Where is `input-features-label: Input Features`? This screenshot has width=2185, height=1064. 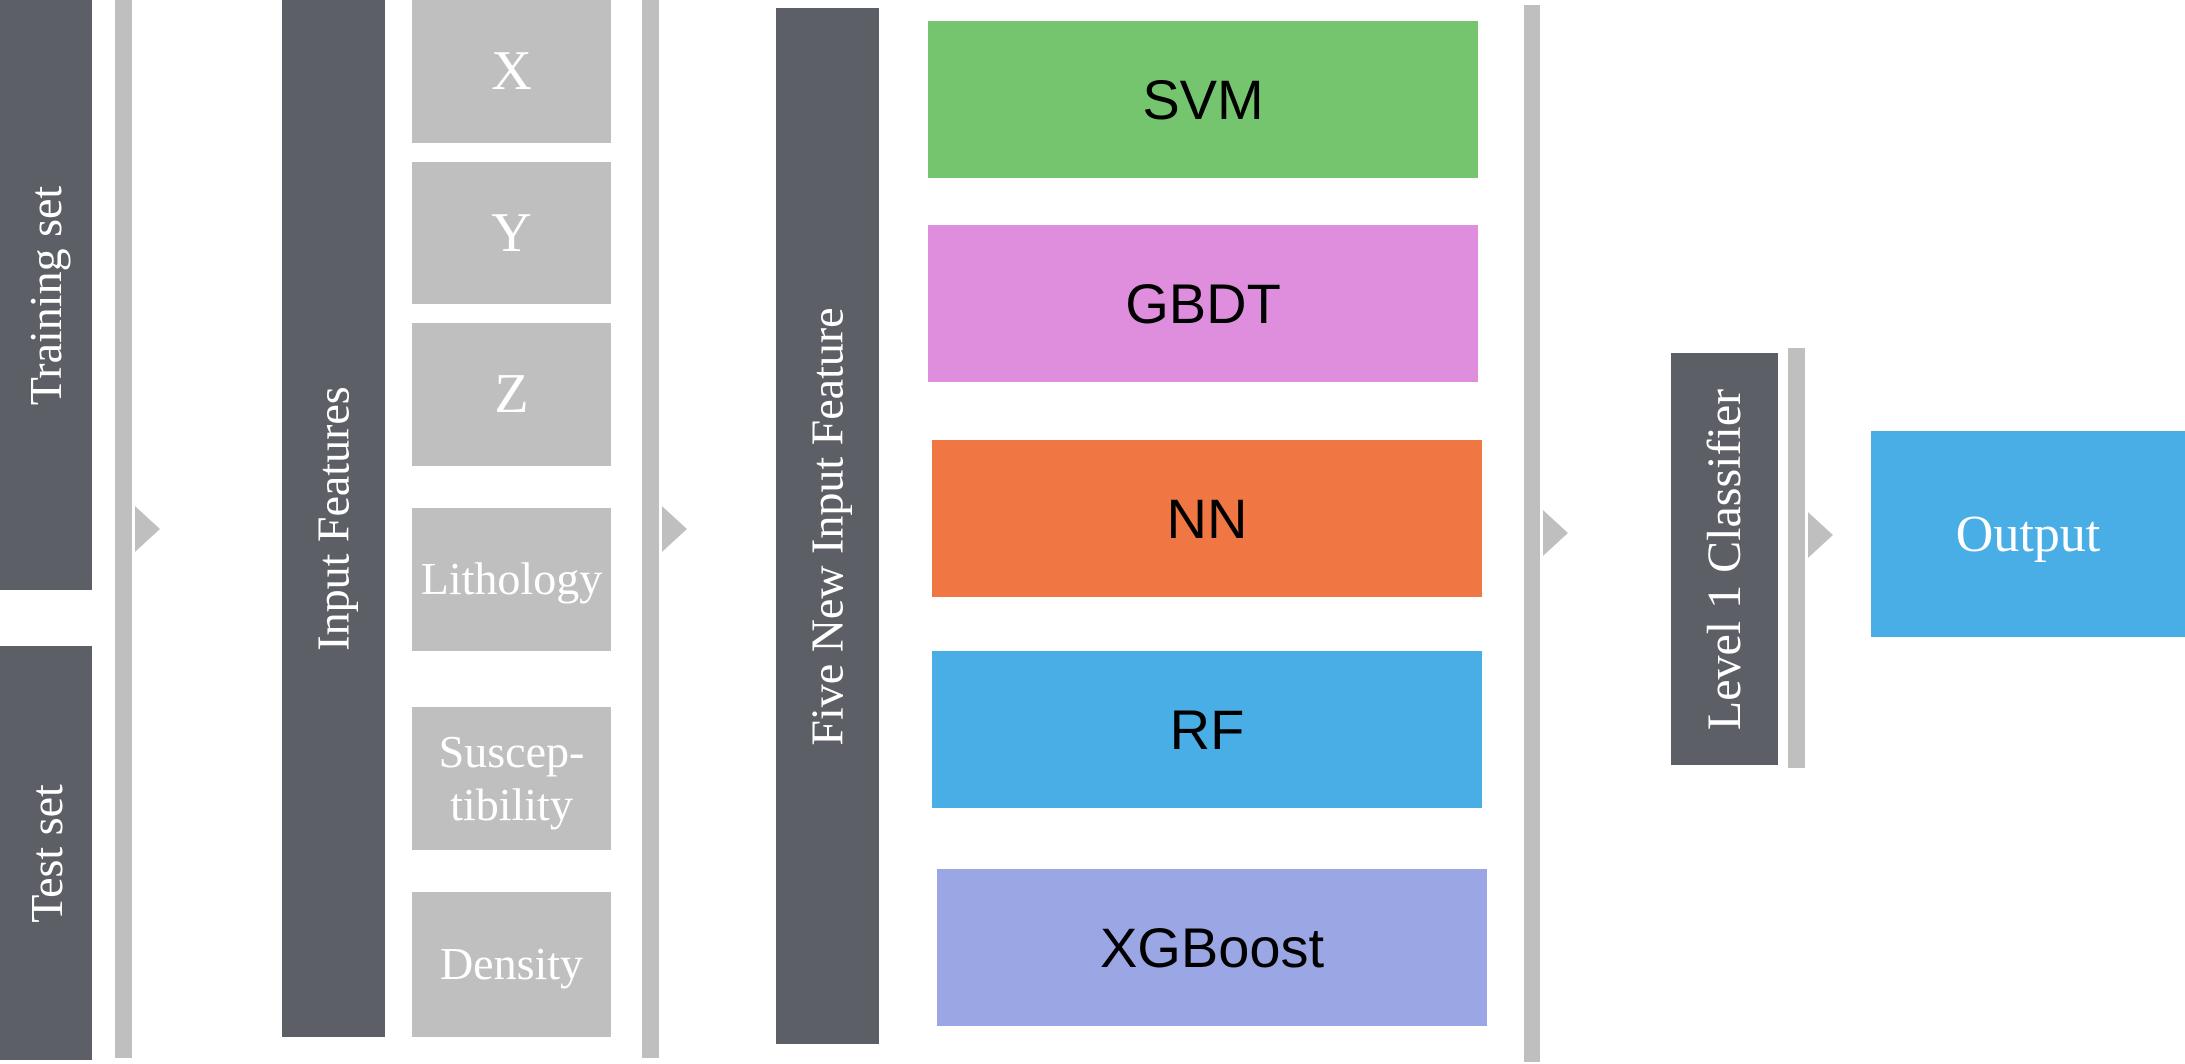 input-features-label: Input Features is located at coordinates (333, 518).